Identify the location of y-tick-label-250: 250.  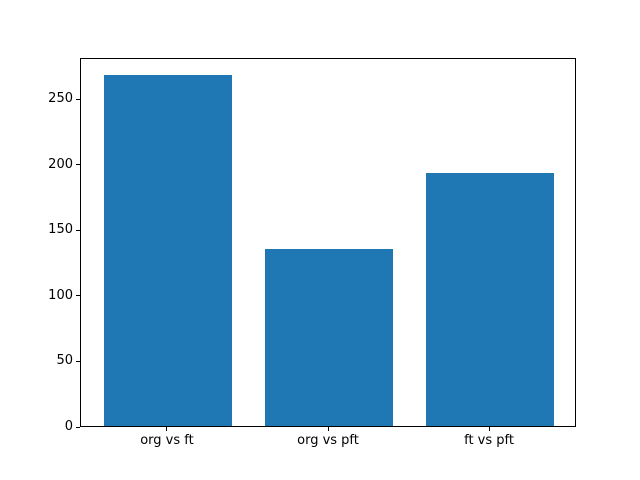
(60, 99).